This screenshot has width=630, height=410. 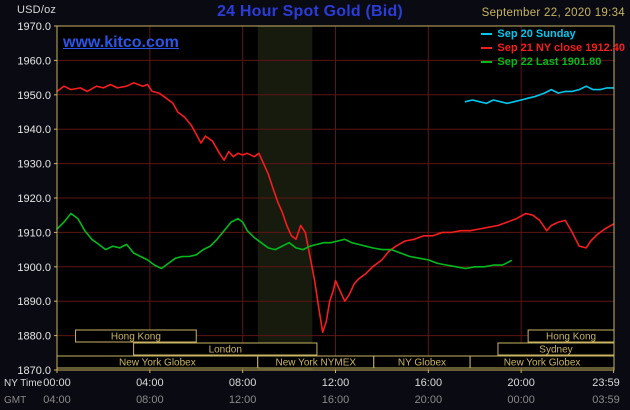 I want to click on y-tick-label: 1950.0, so click(x=34, y=96).